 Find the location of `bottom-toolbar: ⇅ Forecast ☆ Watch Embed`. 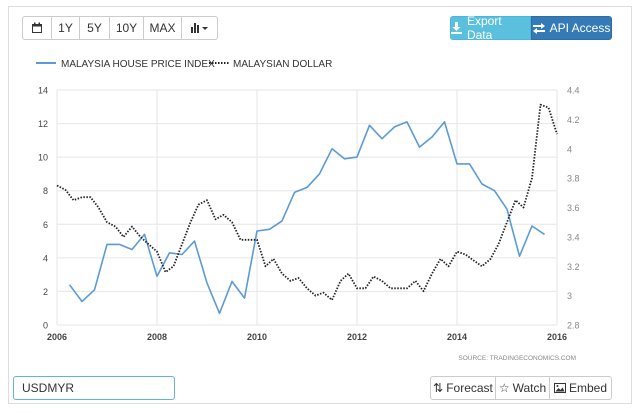

bottom-toolbar: ⇅ Forecast ☆ Watch Embed is located at coordinates (521, 388).